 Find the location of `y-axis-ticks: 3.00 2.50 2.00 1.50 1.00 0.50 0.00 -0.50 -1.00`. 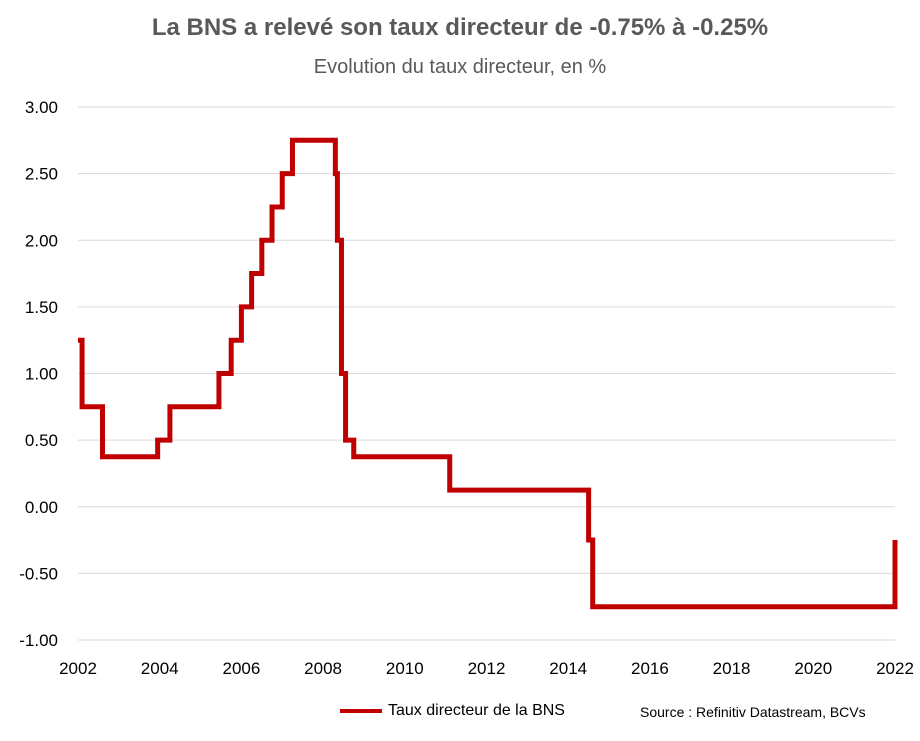

y-axis-ticks: 3.00 2.50 2.00 1.50 1.00 0.50 0.00 -0.50 -1.00 is located at coordinates (38, 374).